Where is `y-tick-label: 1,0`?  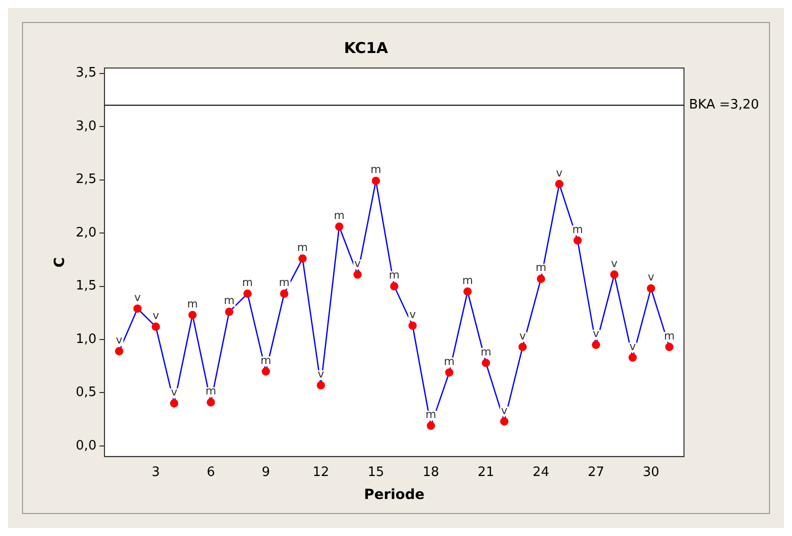
y-tick-label: 1,0 is located at coordinates (86, 339).